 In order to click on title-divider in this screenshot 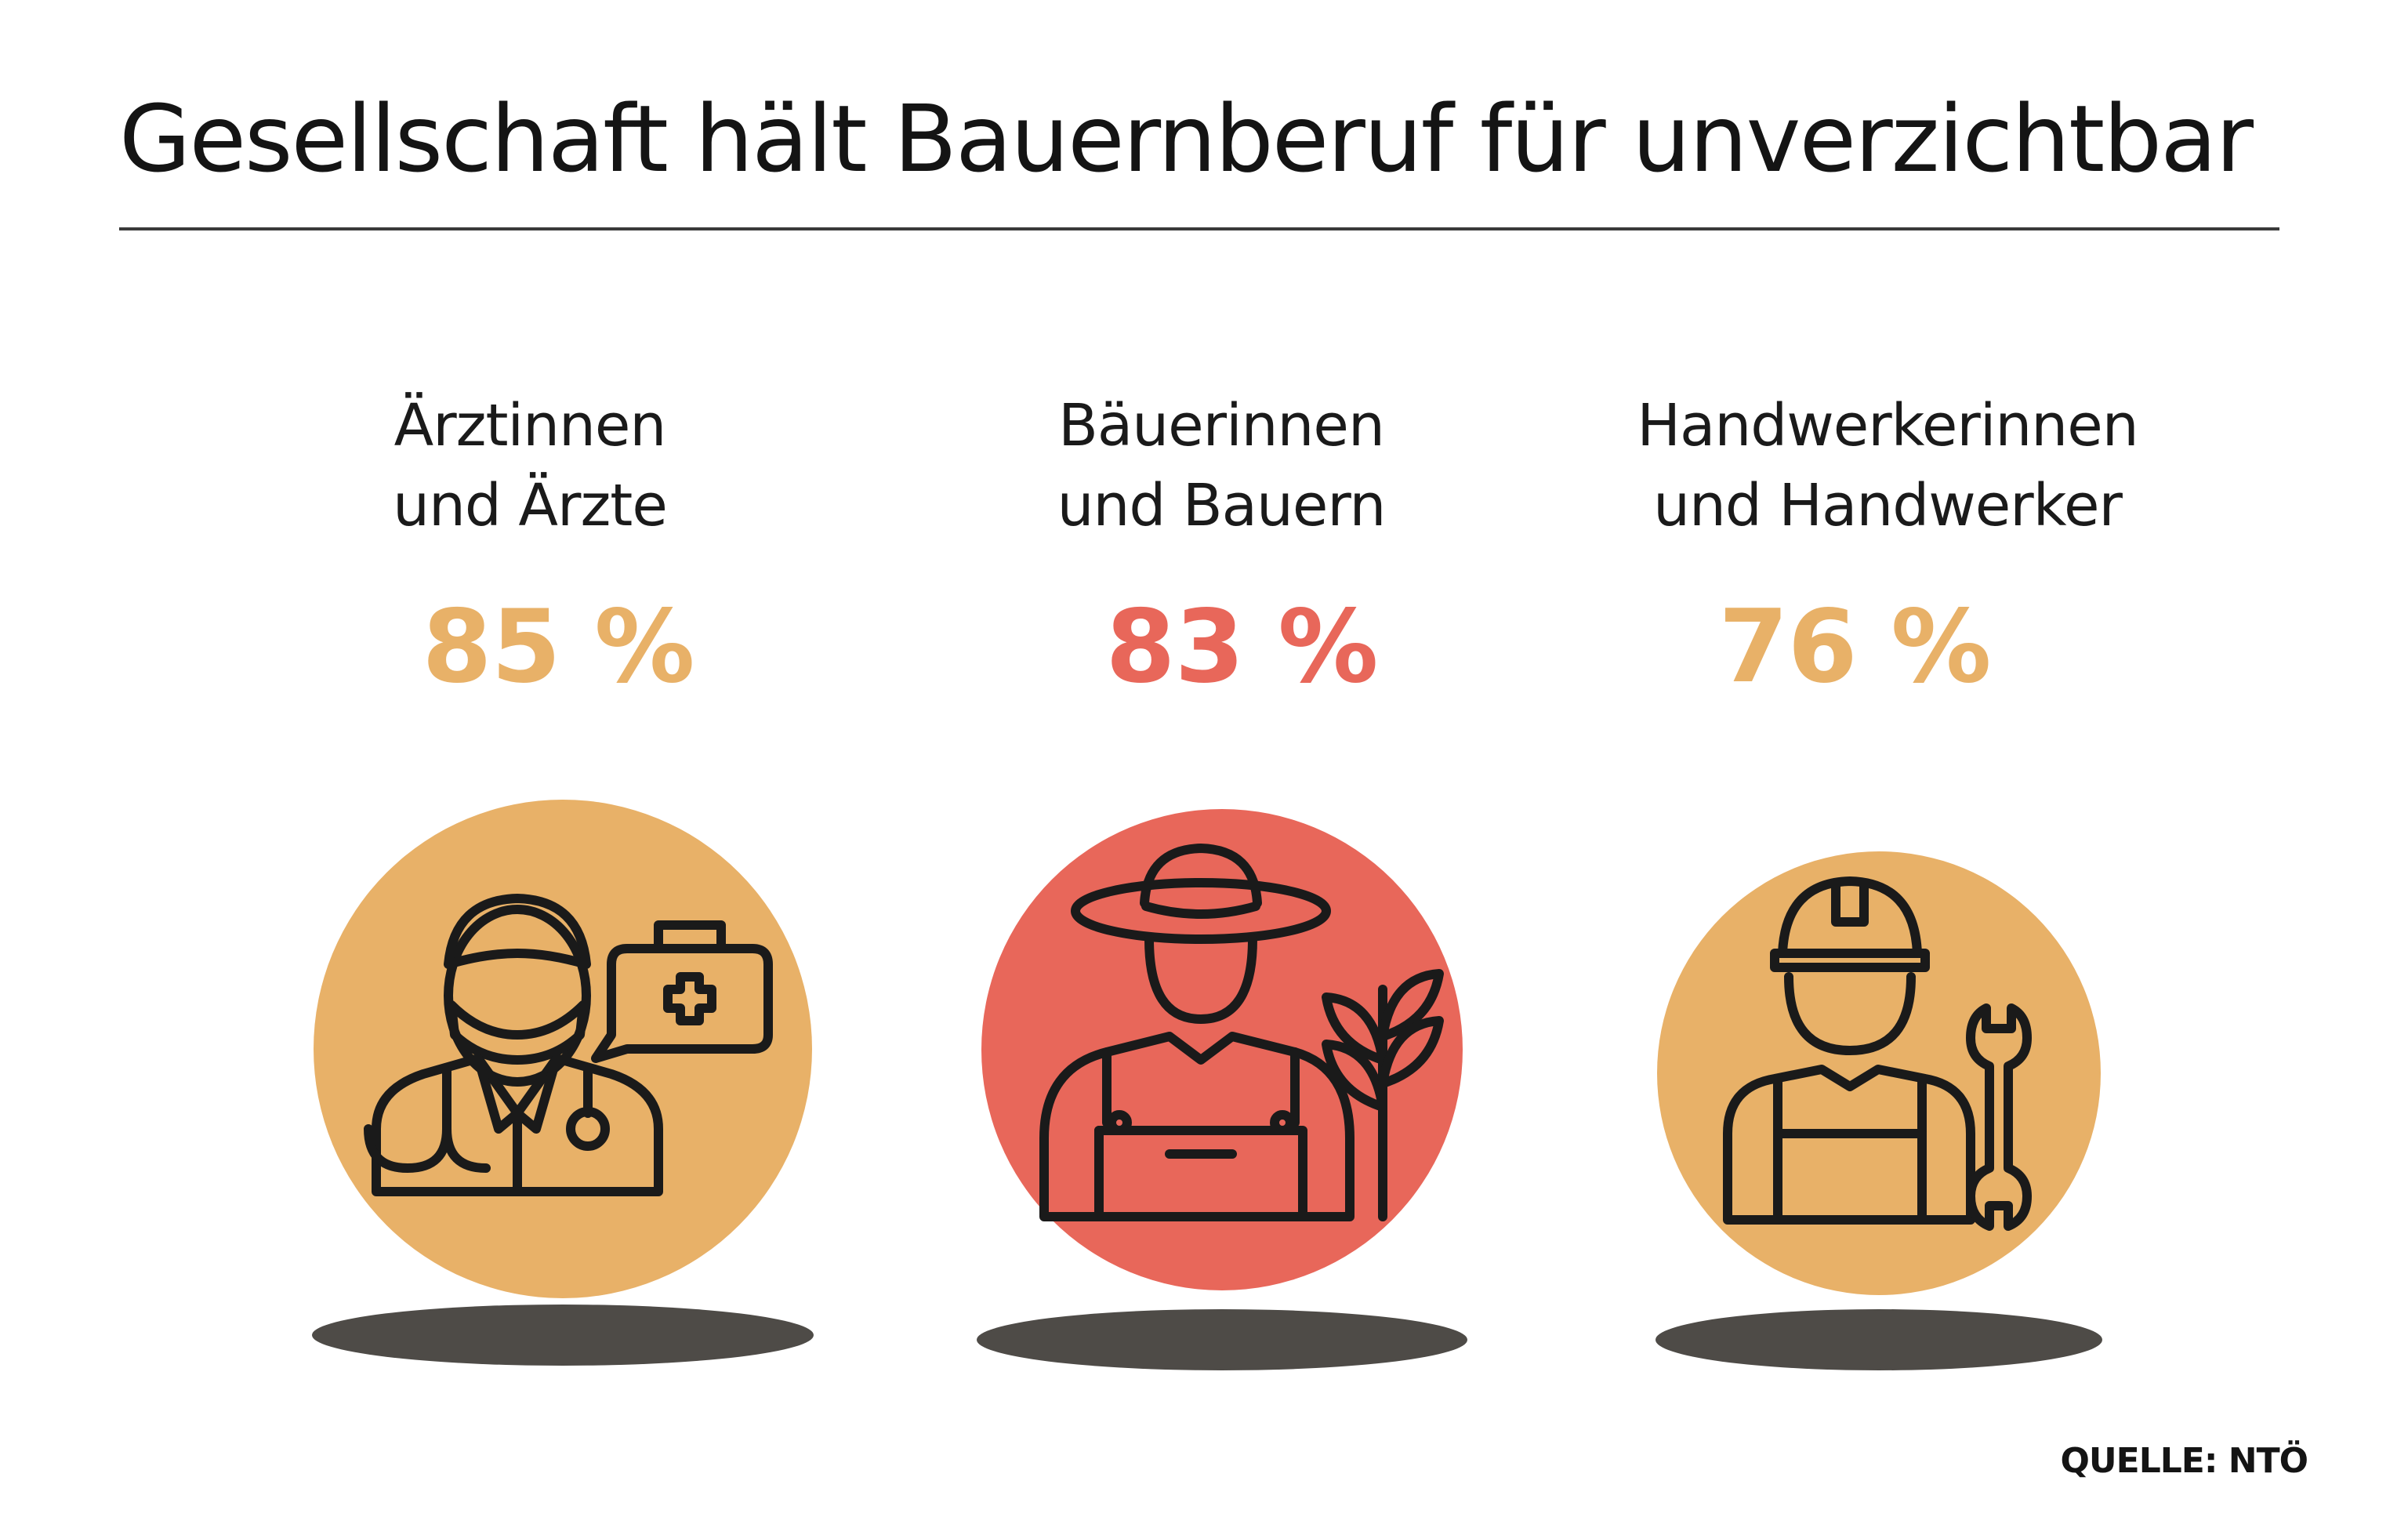, I will do `click(1199, 228)`.